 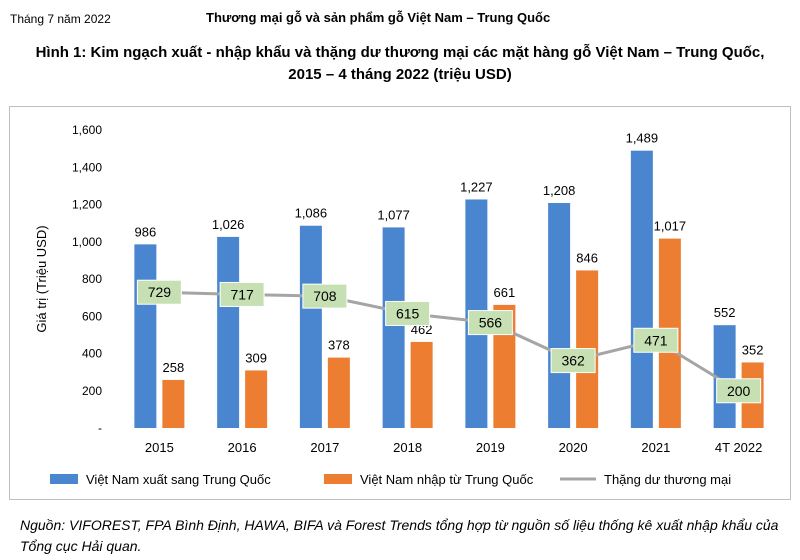 What do you see at coordinates (242, 447) in the screenshot?
I see `x-tick-label: 2016` at bounding box center [242, 447].